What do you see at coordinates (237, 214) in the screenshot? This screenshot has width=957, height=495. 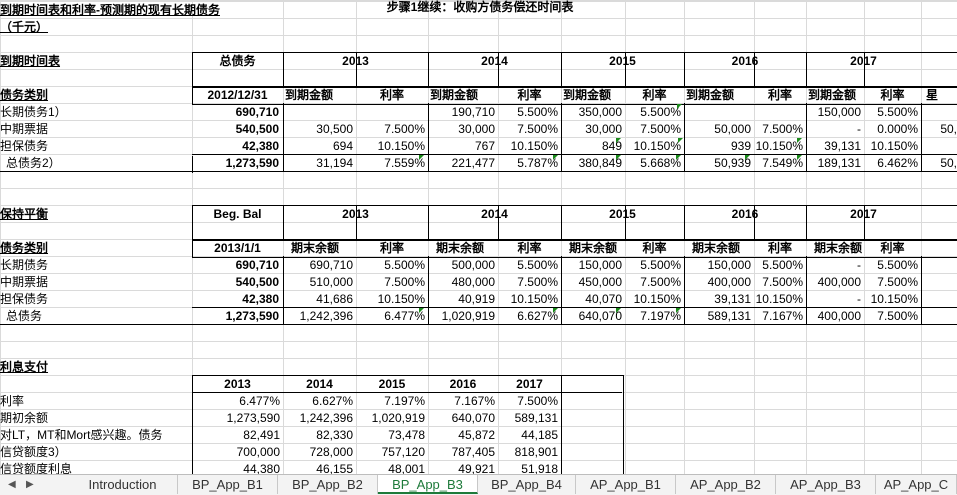 I see `beg-bal-header: Beg. Bal` at bounding box center [237, 214].